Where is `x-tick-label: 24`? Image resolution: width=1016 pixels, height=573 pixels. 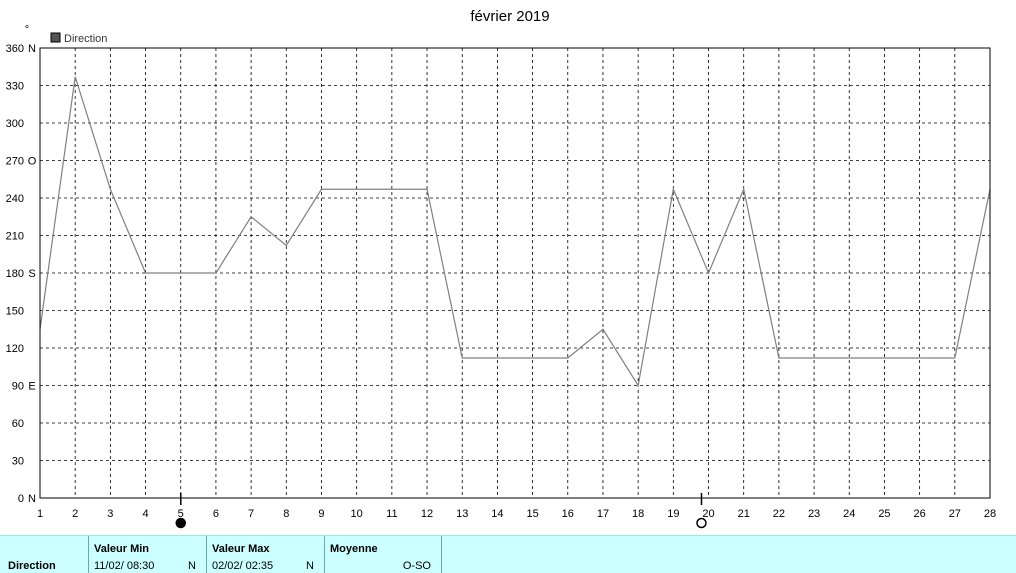 x-tick-label: 24 is located at coordinates (849, 514).